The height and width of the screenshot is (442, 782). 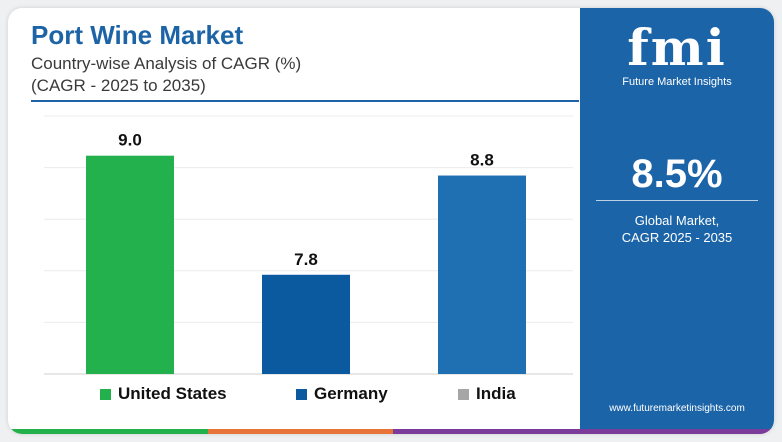 What do you see at coordinates (677, 237) in the screenshot?
I see `stat-label-line2: CAGR 2025 - 2035` at bounding box center [677, 237].